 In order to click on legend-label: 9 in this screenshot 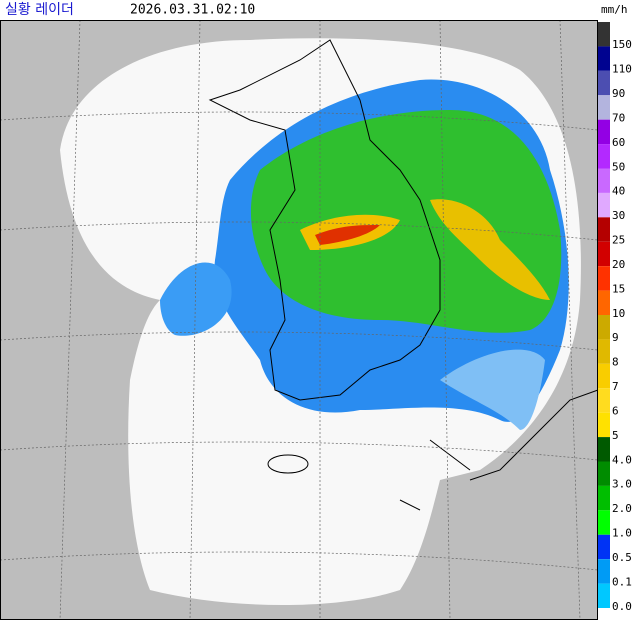, I will do `click(615, 337)`.